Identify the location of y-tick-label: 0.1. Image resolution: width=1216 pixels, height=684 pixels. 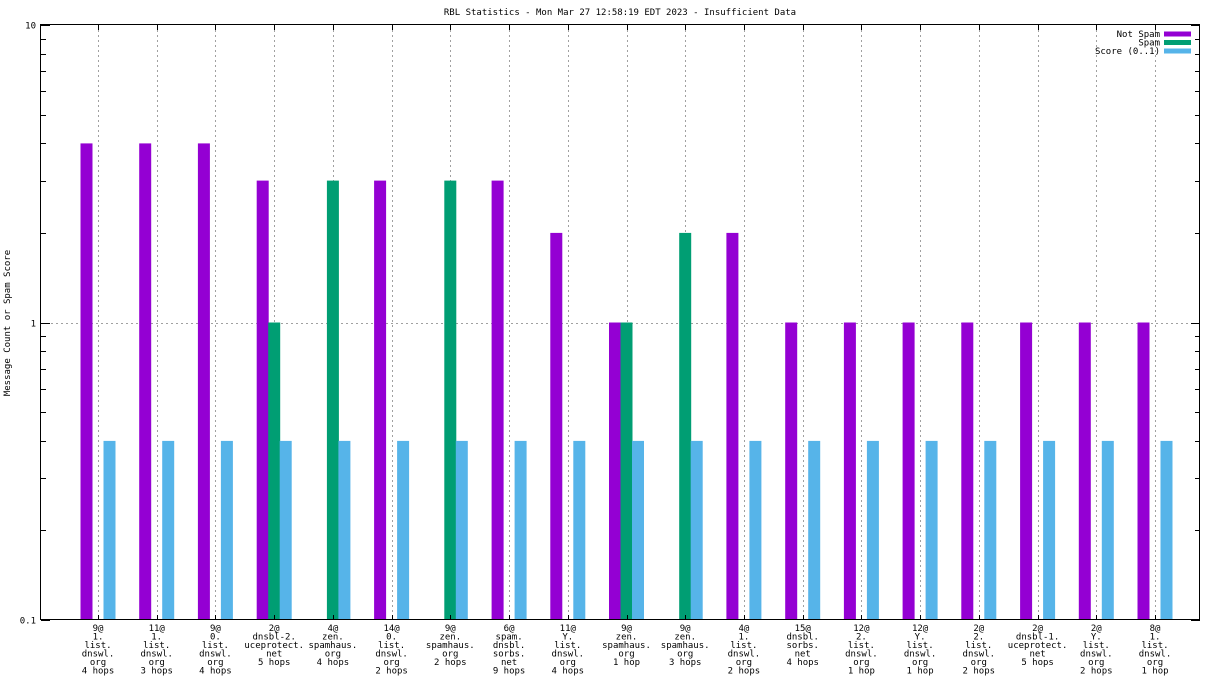
(28, 622).